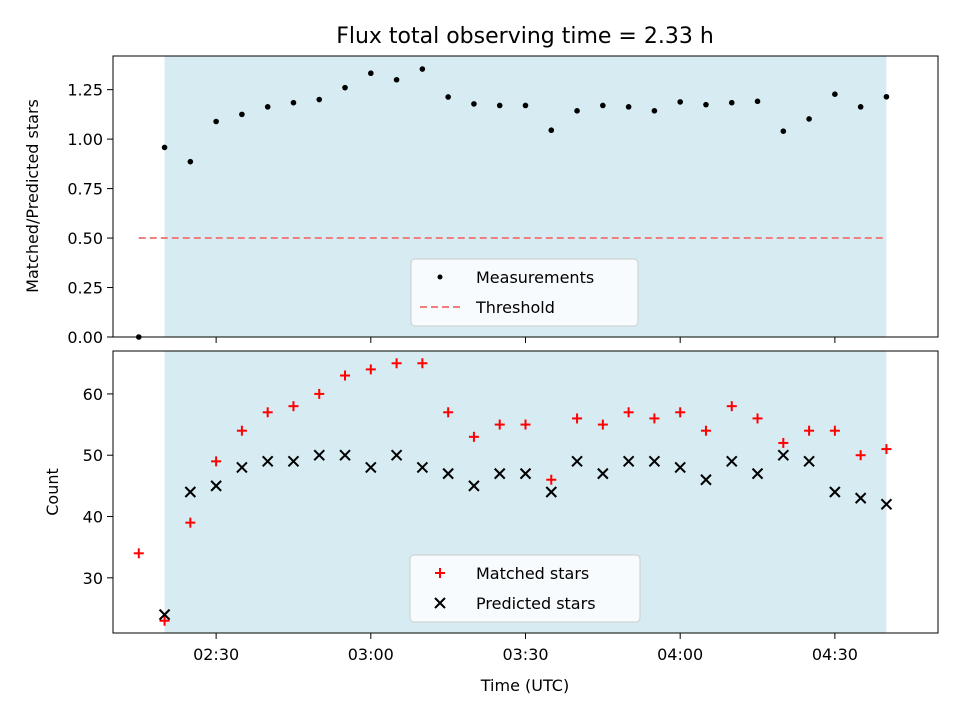 The image size is (960, 720). I want to click on bottom-legend-box, so click(525, 588).